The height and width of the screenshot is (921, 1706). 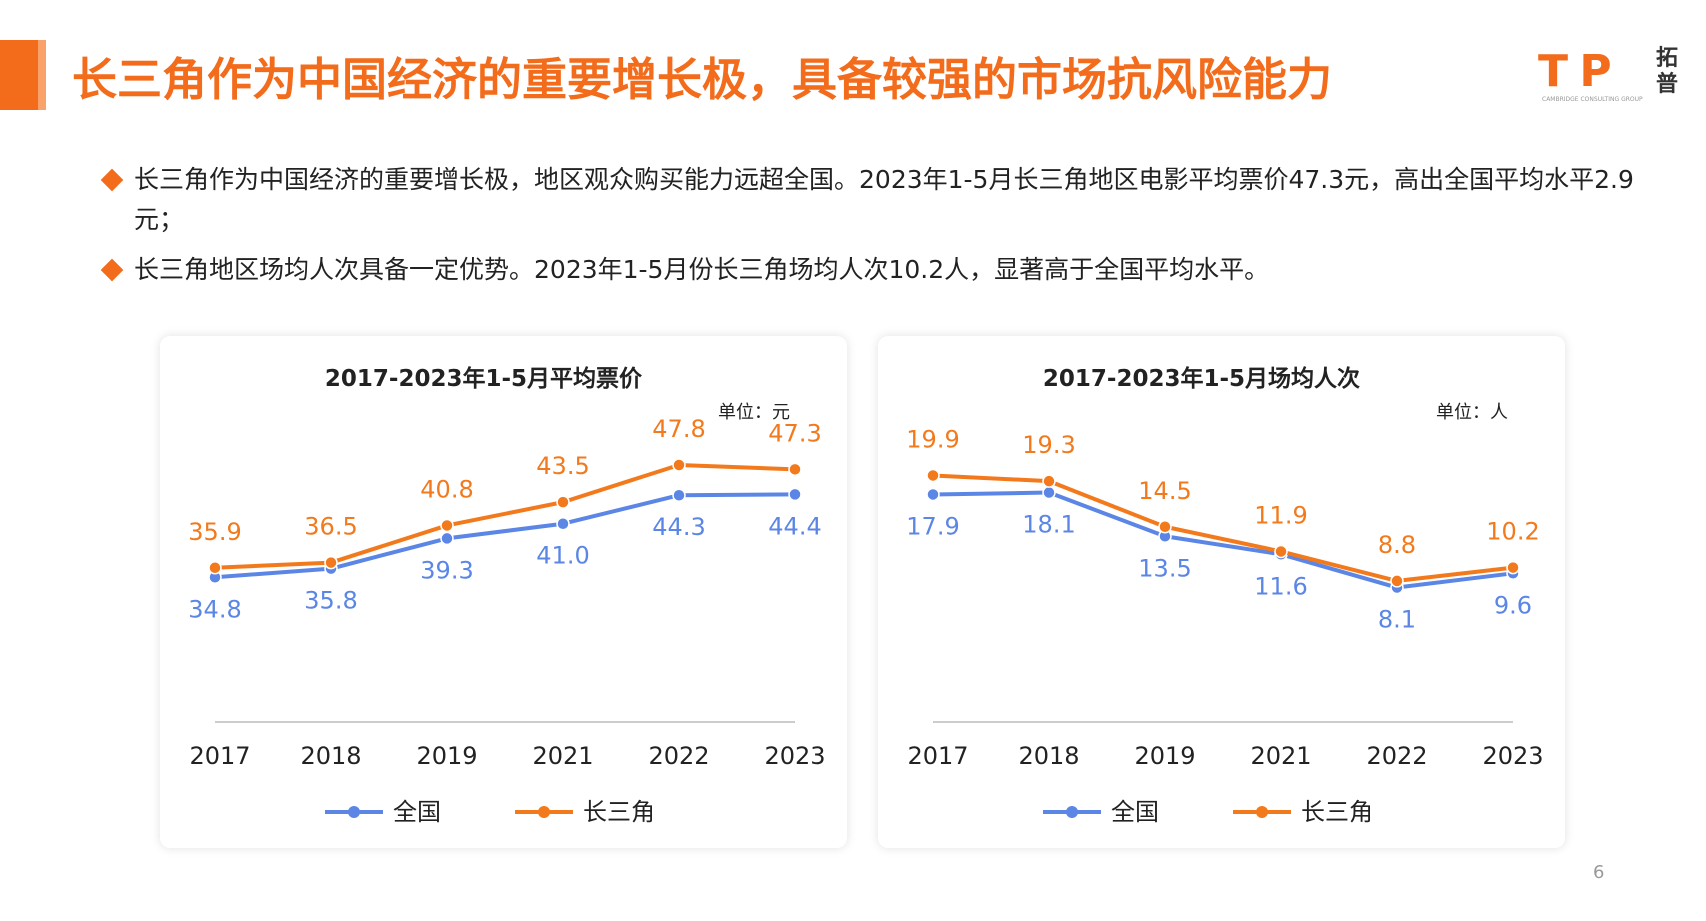 What do you see at coordinates (214, 532) in the screenshot?
I see `data-label: 35.9` at bounding box center [214, 532].